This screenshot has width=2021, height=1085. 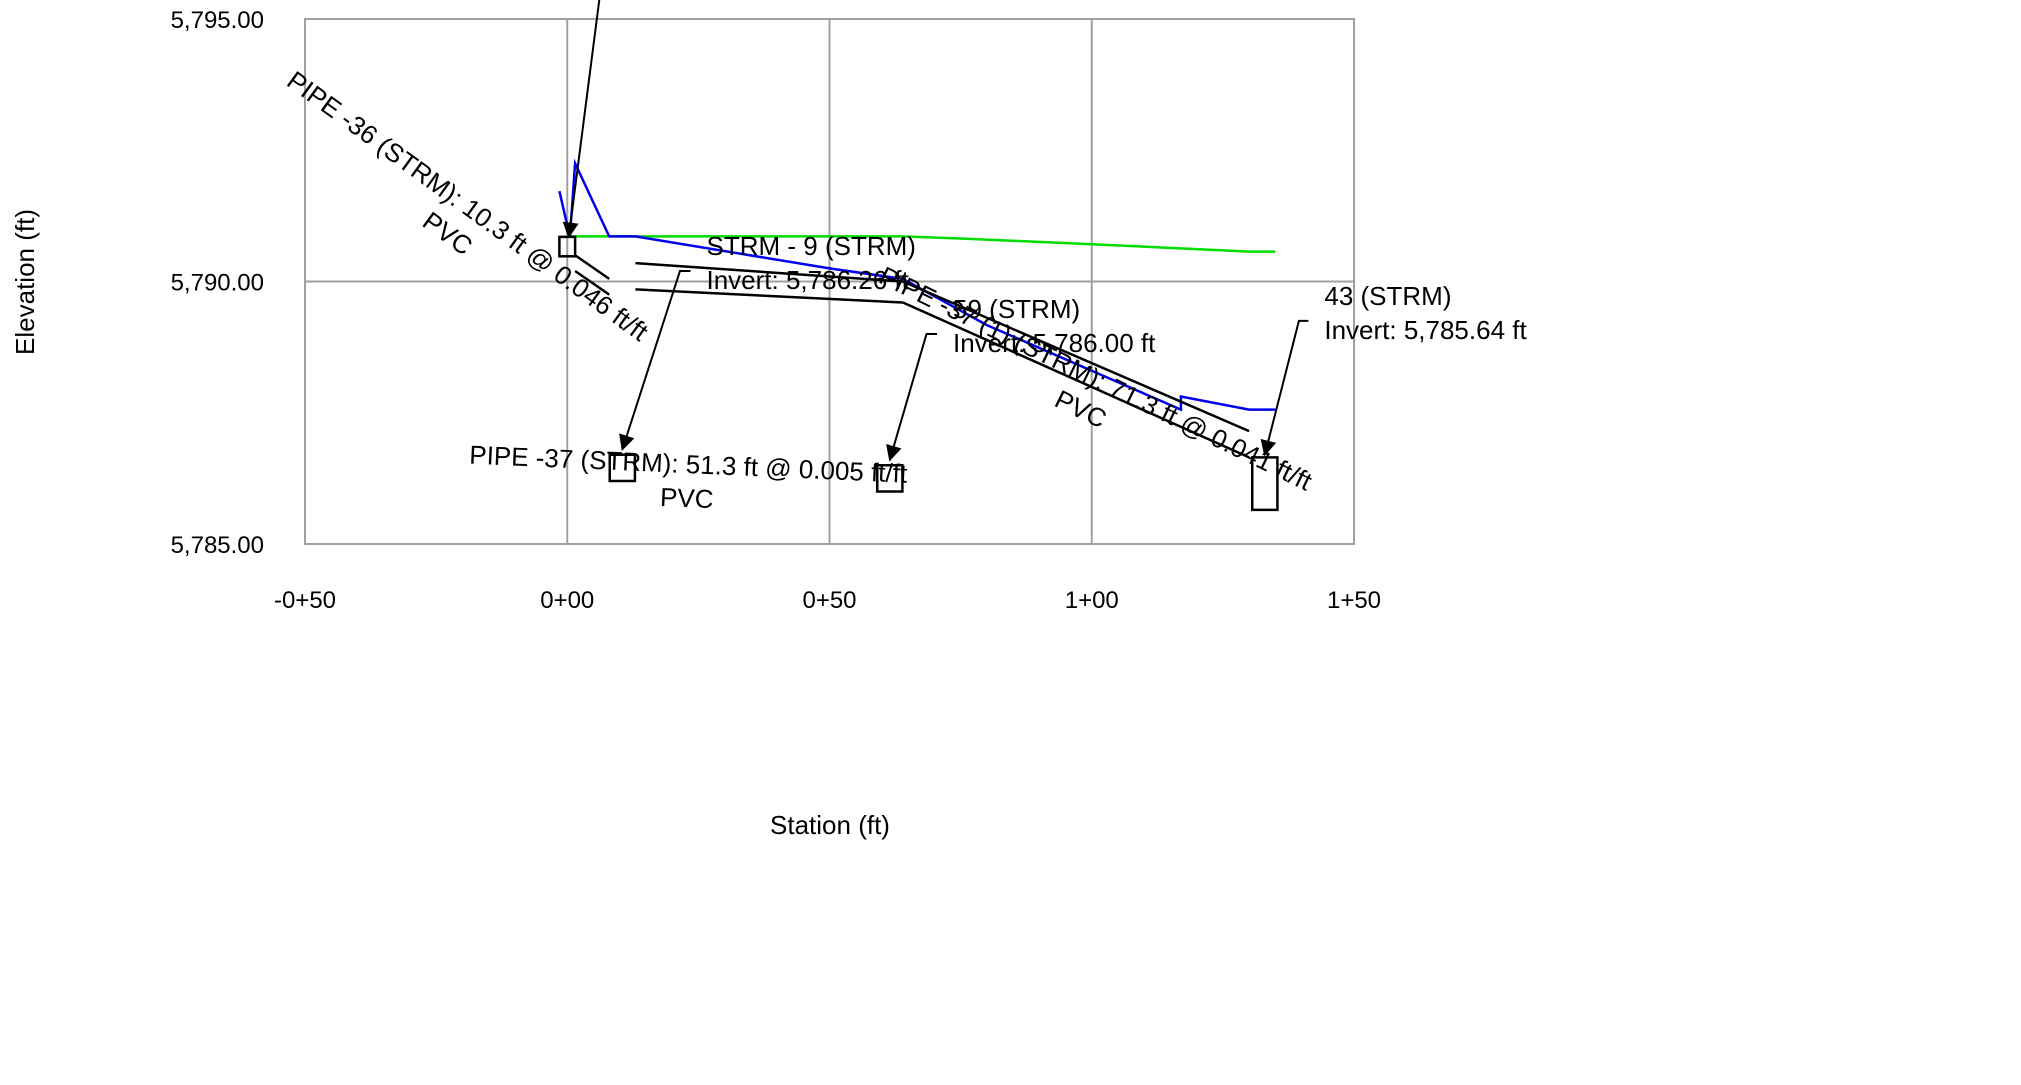 What do you see at coordinates (686, 498) in the screenshot?
I see `pipe-label-text: PVC` at bounding box center [686, 498].